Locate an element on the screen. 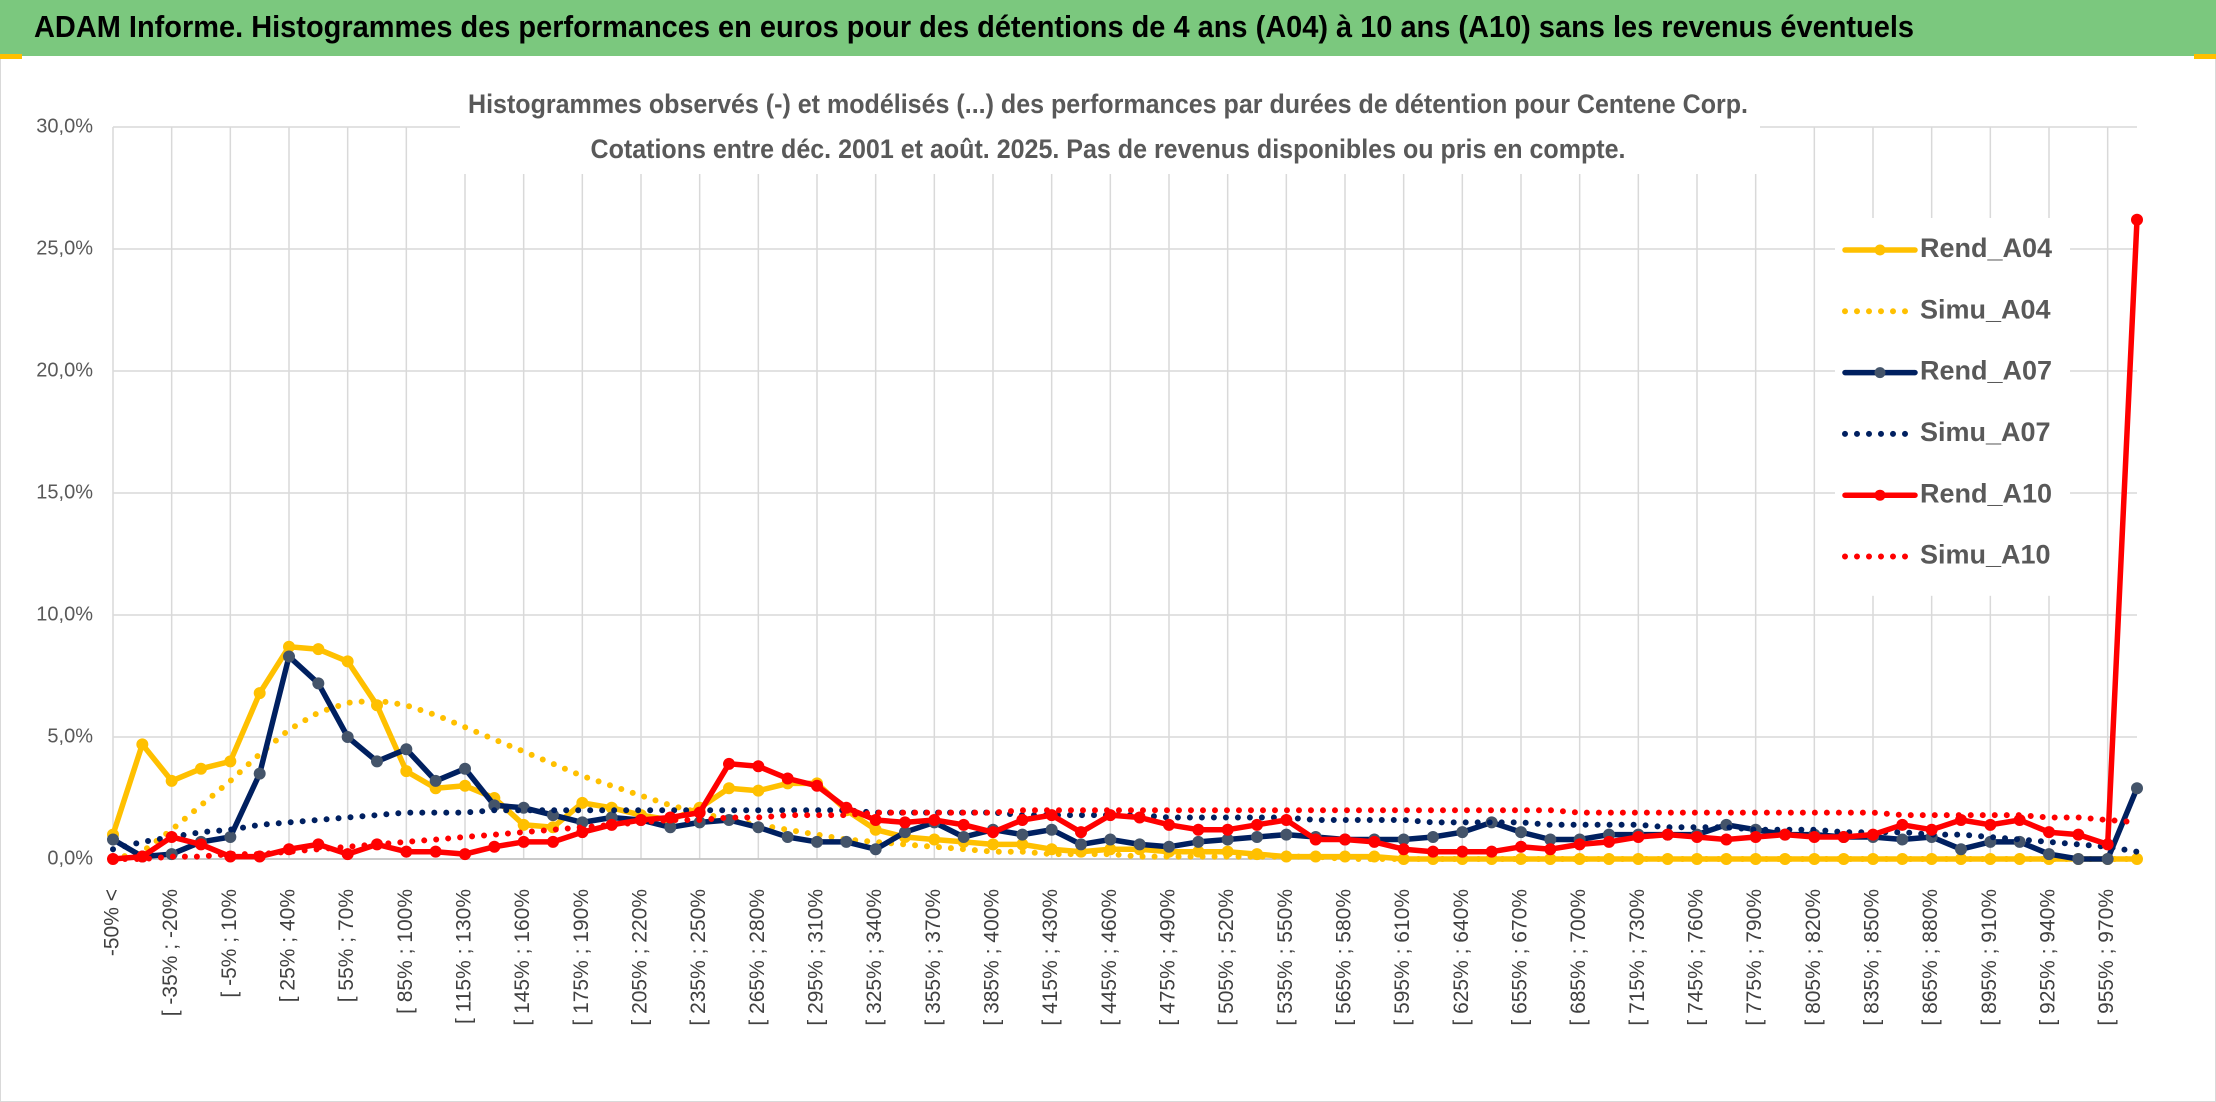 The width and height of the screenshot is (2216, 1102). x-tick-label: [ 805% ; 820% is located at coordinates (1813, 957).